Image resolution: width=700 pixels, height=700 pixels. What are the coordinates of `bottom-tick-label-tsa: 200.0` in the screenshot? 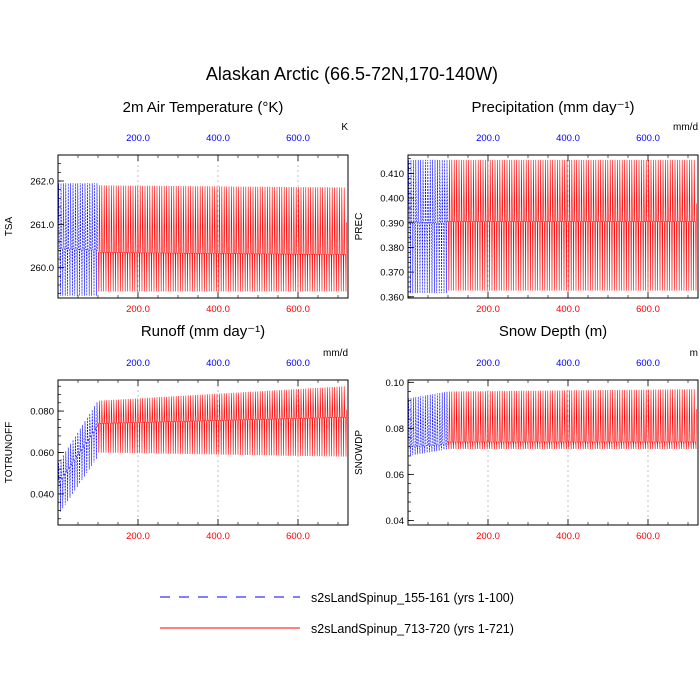 It's located at (138, 309).